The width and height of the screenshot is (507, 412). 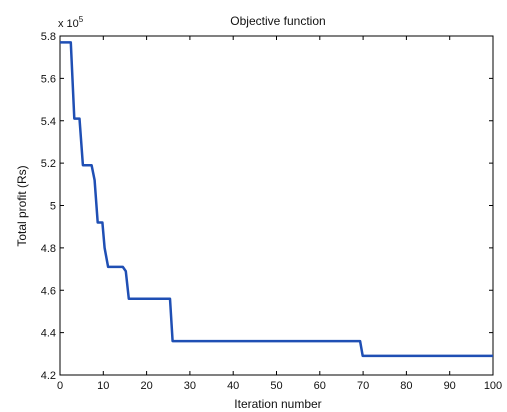 I want to click on x-tick-label: 90, so click(x=450, y=386).